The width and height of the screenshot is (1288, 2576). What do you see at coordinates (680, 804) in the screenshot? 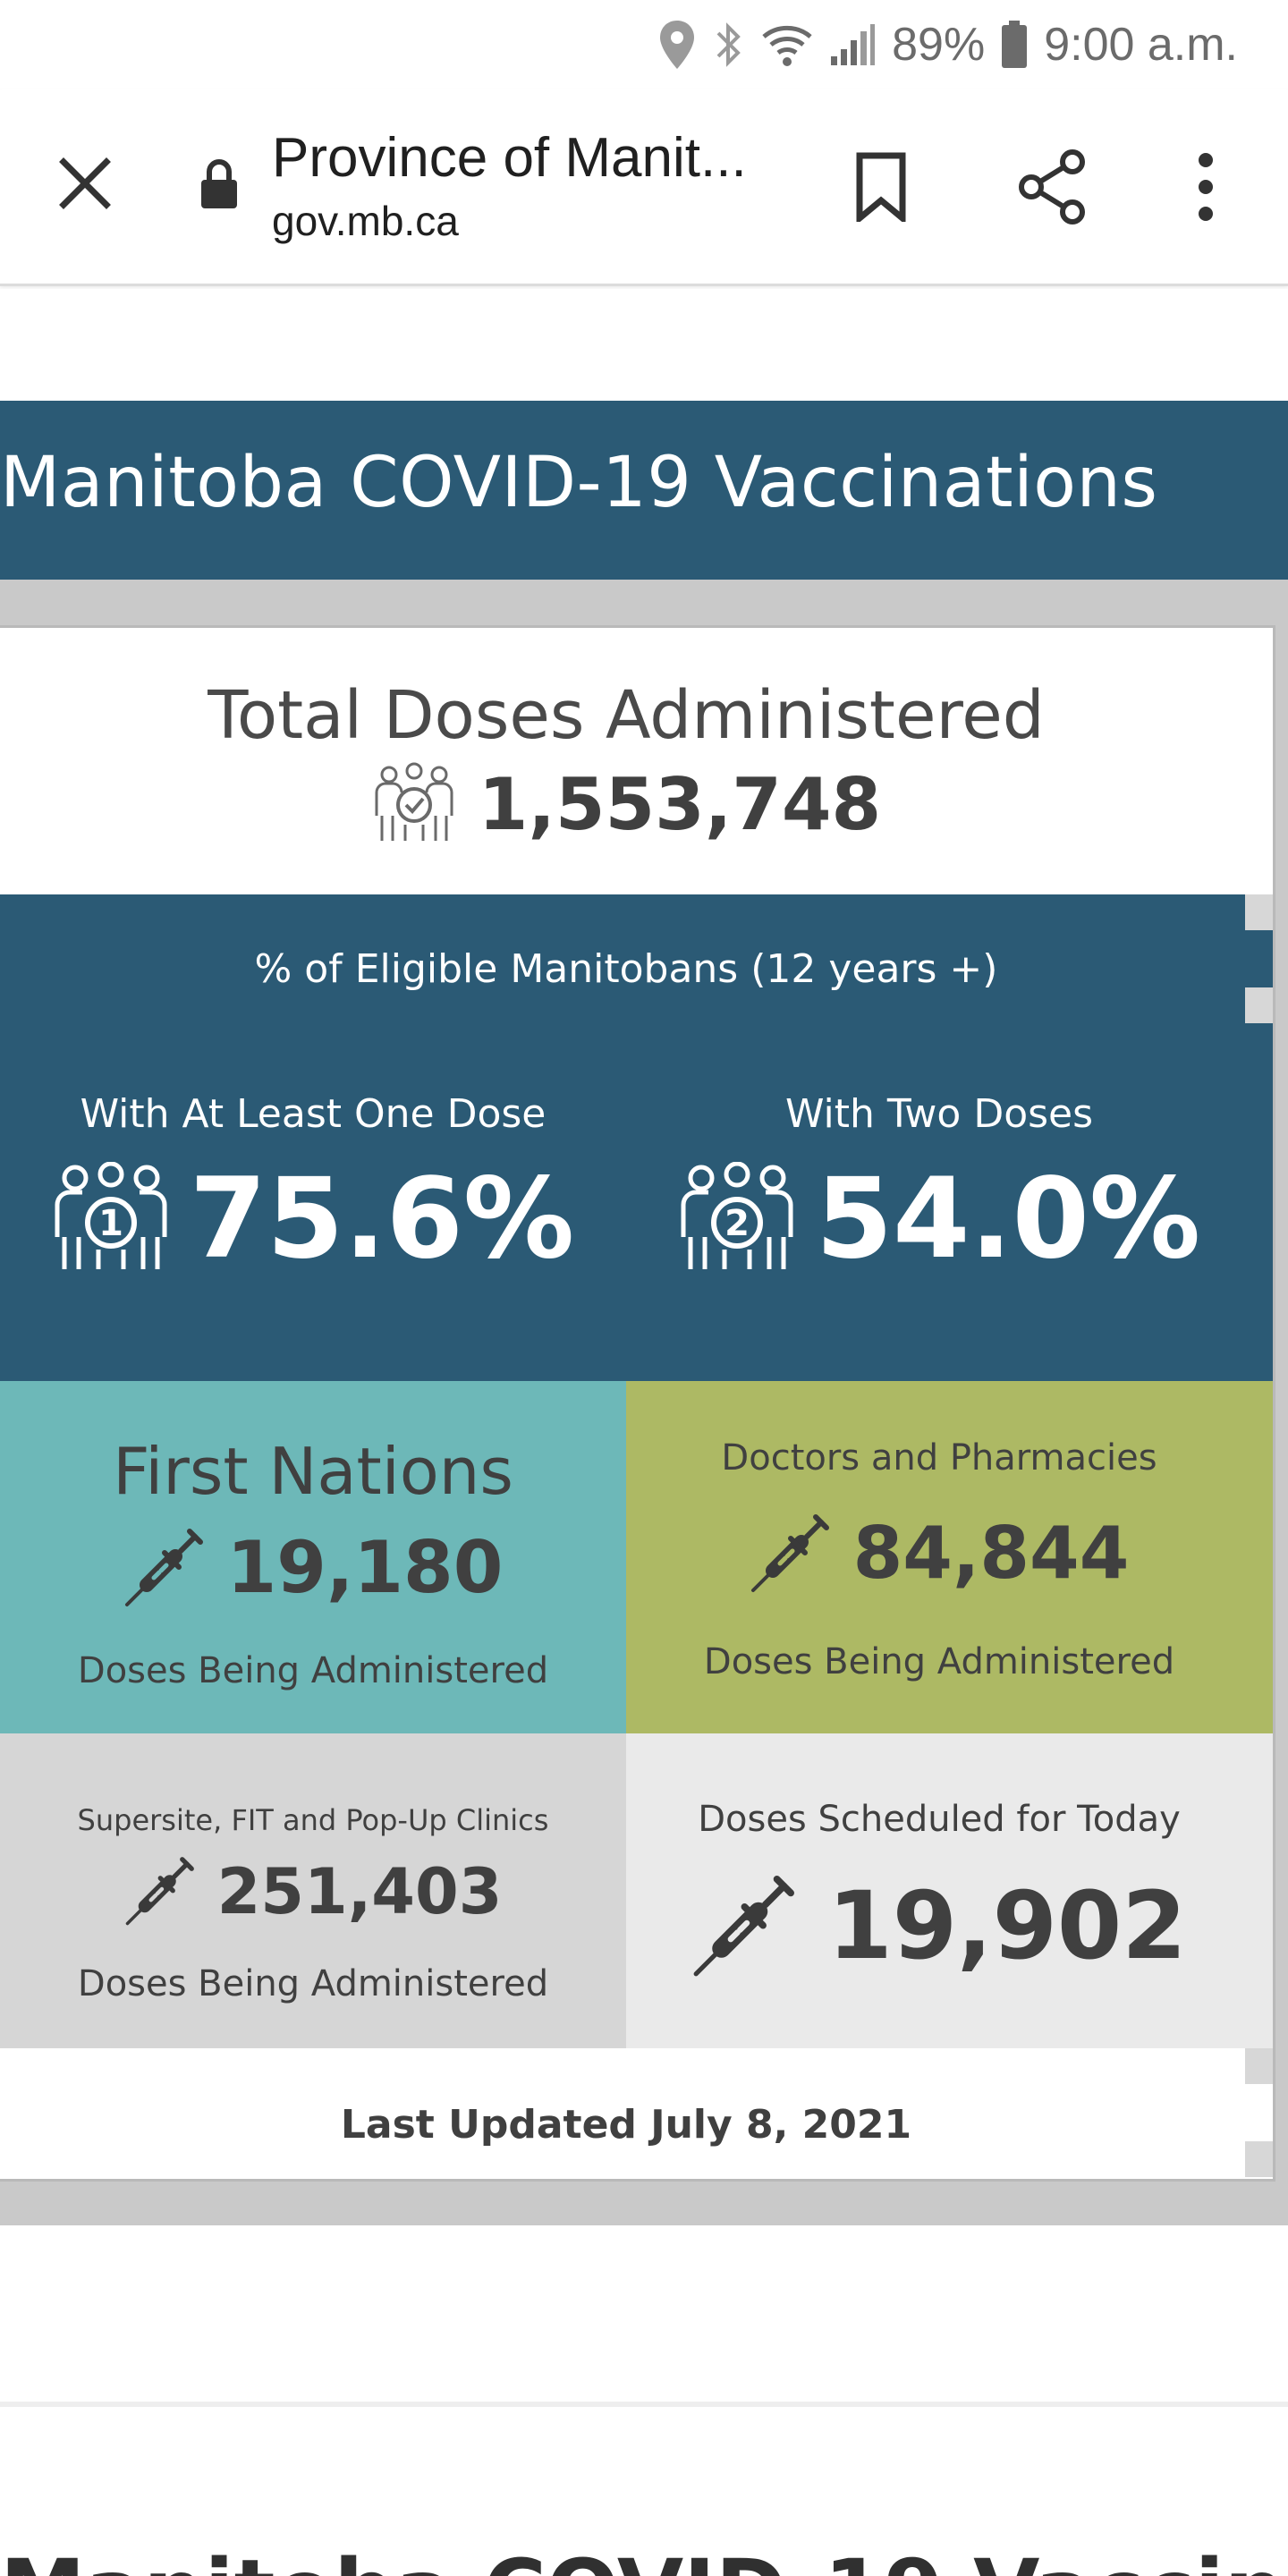
I see `total-doses-value: 1,553,748` at bounding box center [680, 804].